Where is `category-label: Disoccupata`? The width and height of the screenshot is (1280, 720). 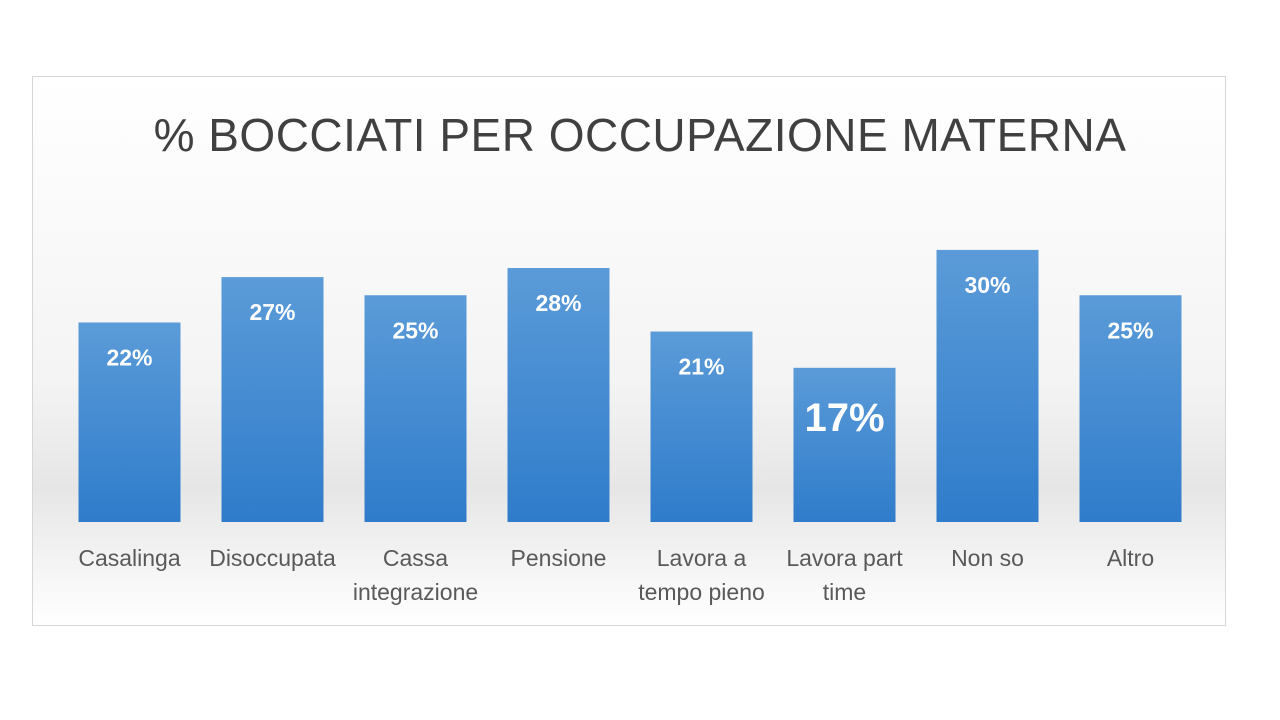
category-label: Disoccupata is located at coordinates (272, 558).